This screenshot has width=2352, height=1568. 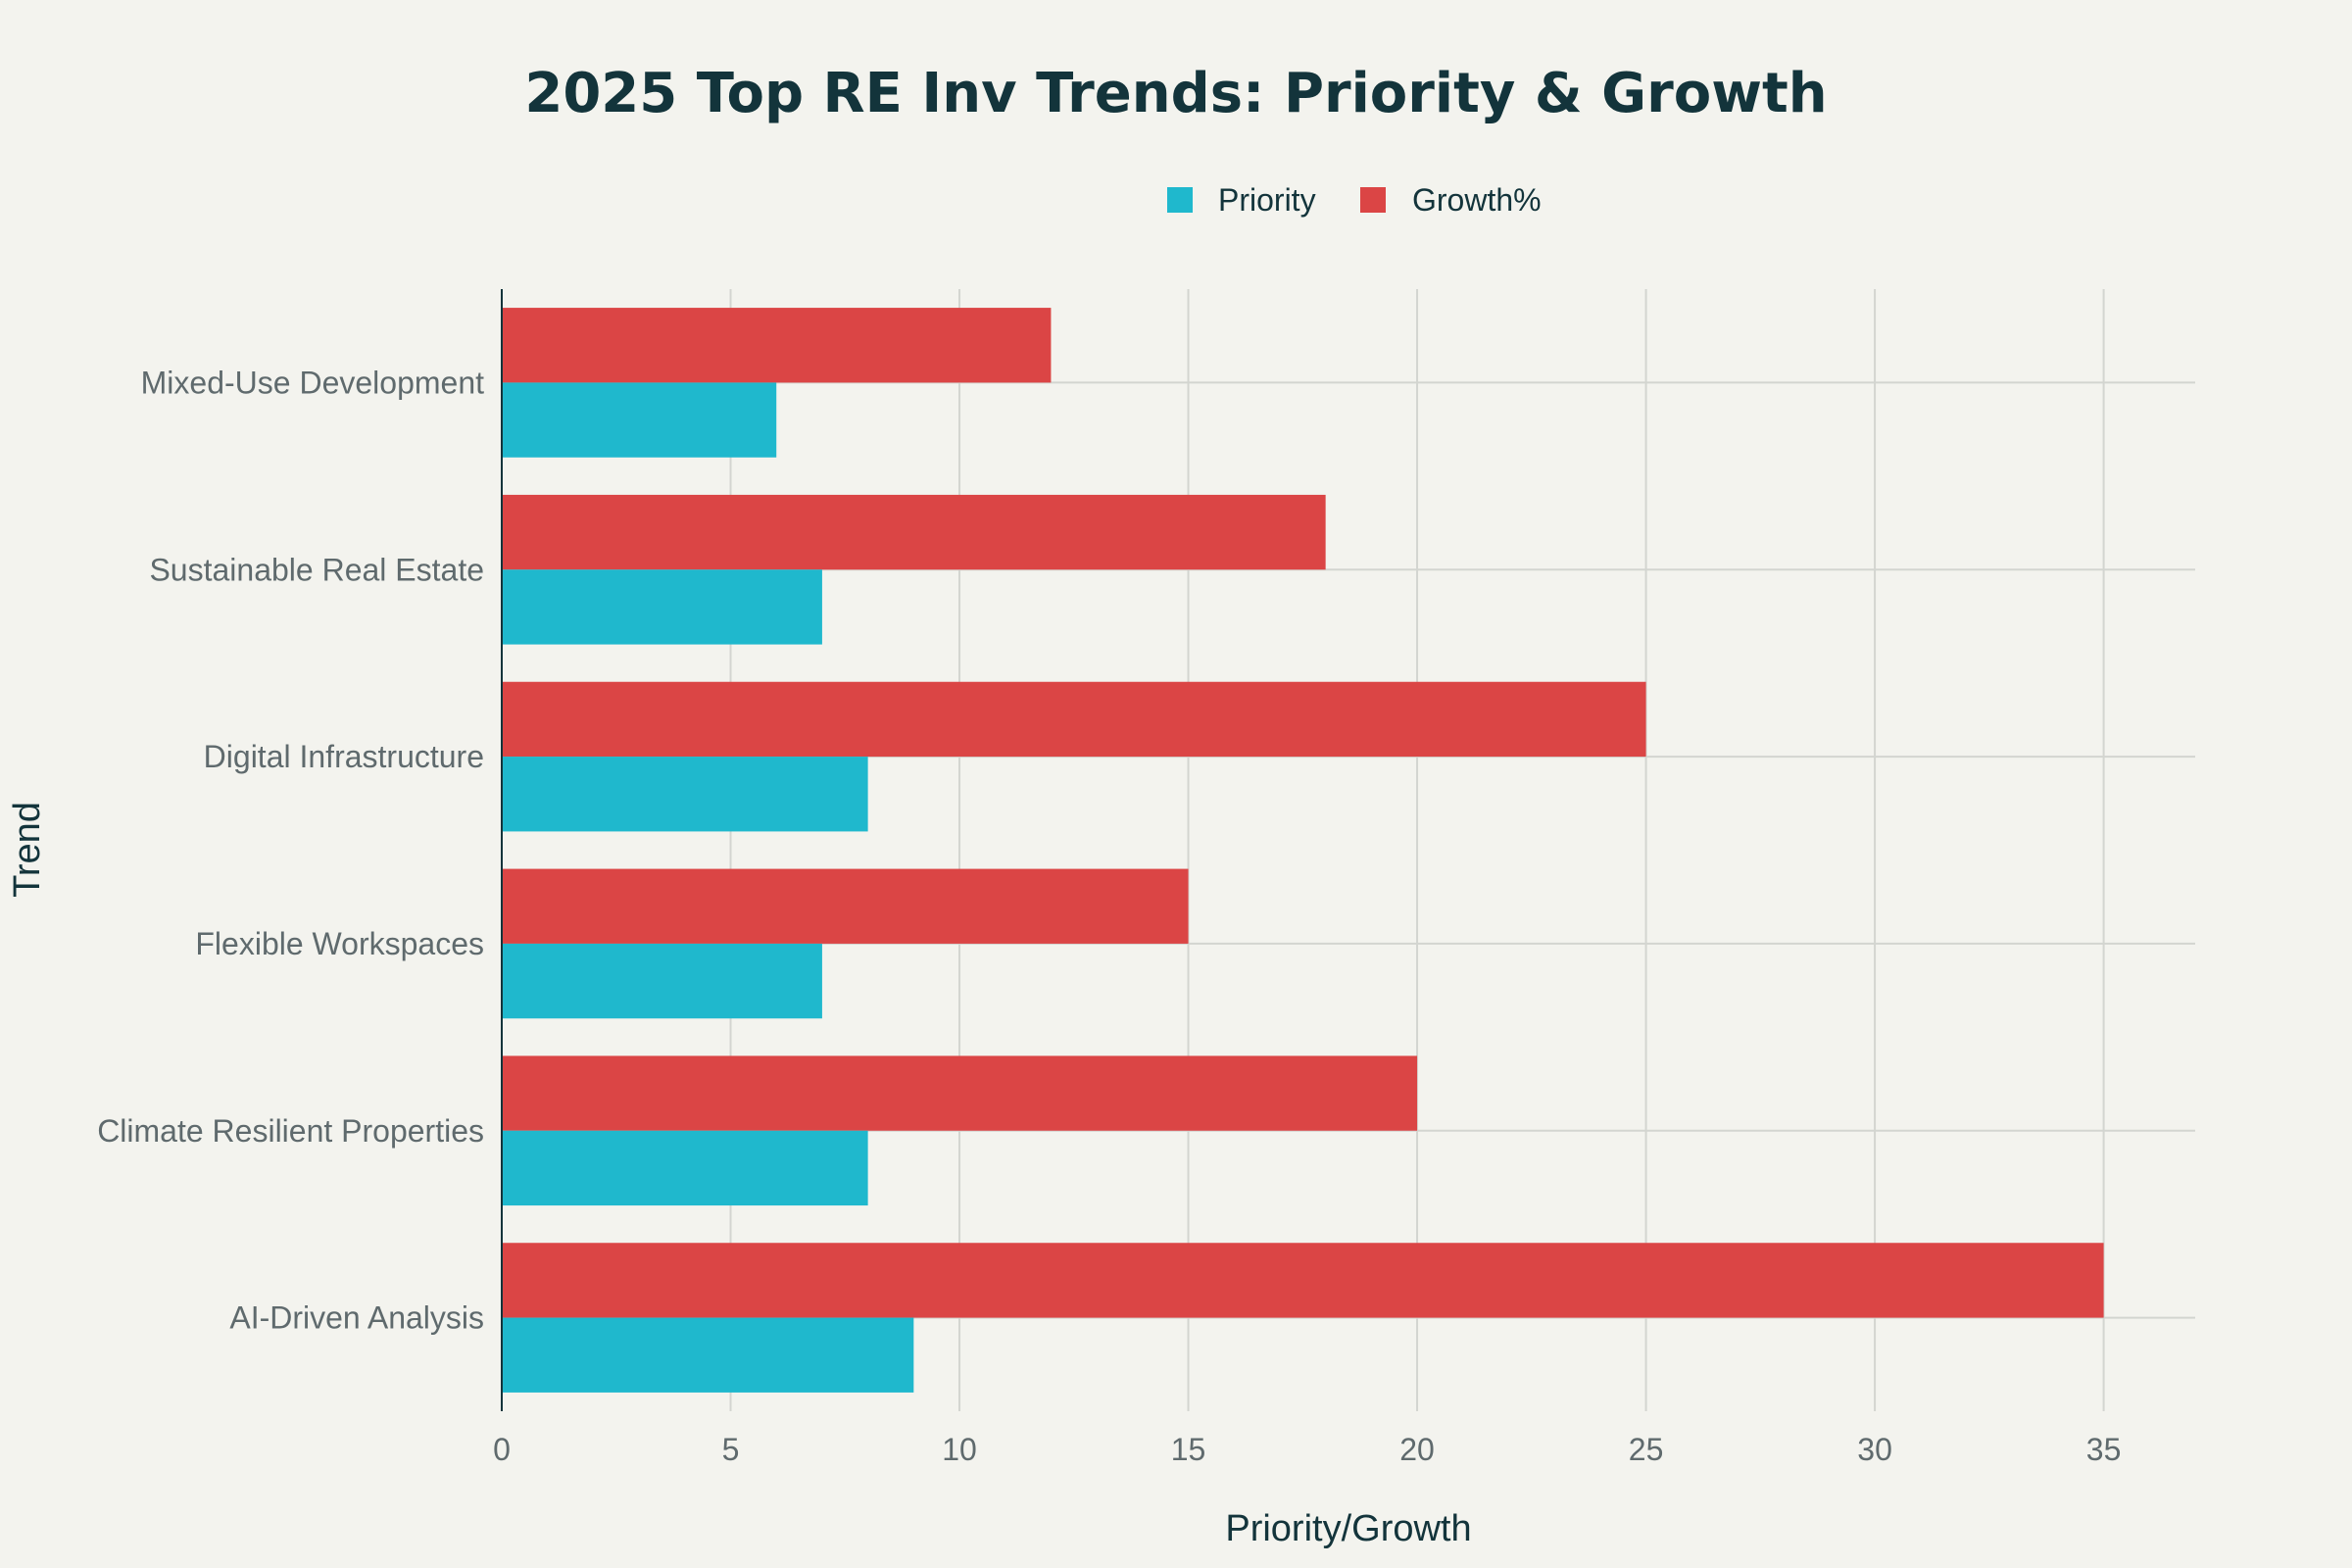 What do you see at coordinates (290, 1131) in the screenshot?
I see `y-tick-label-climate-resilient-properties: Climate Resilient Properties` at bounding box center [290, 1131].